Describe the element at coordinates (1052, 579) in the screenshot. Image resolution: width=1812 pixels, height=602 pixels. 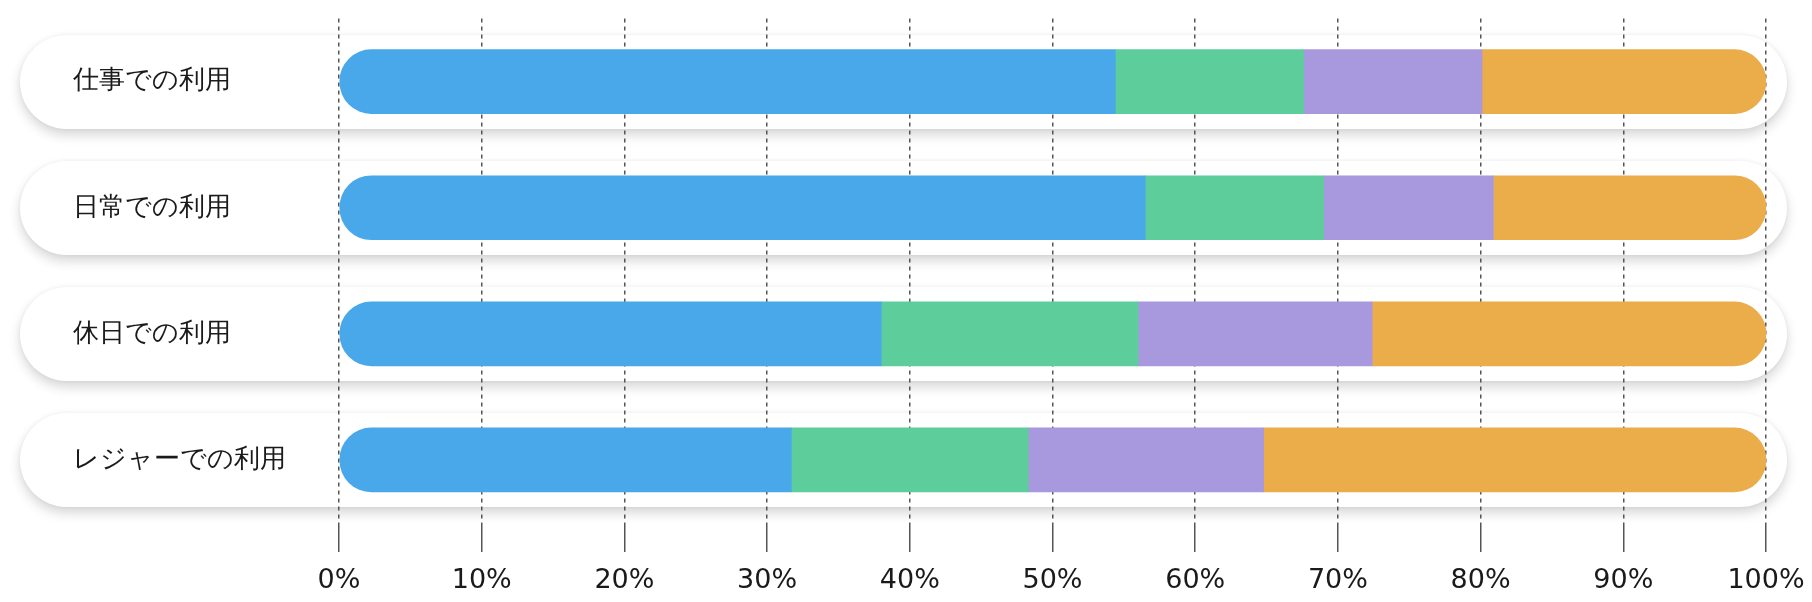
I see `x-tick-label: 50%` at that location.